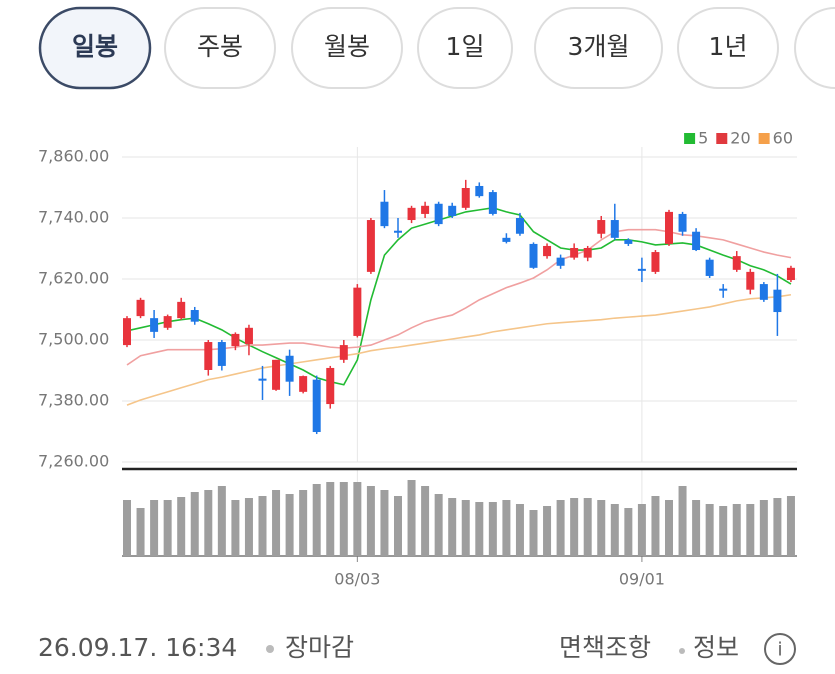 The height and width of the screenshot is (674, 835). Describe the element at coordinates (73, 461) in the screenshot. I see `y-tick-label: 7,260.00` at that location.